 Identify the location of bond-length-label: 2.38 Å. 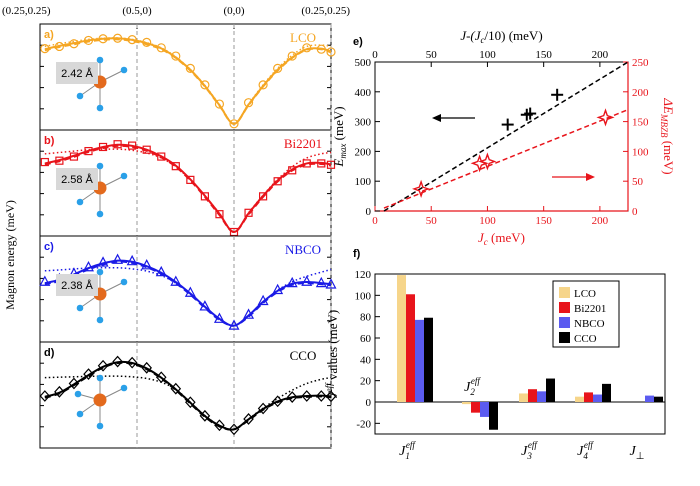
(77, 285).